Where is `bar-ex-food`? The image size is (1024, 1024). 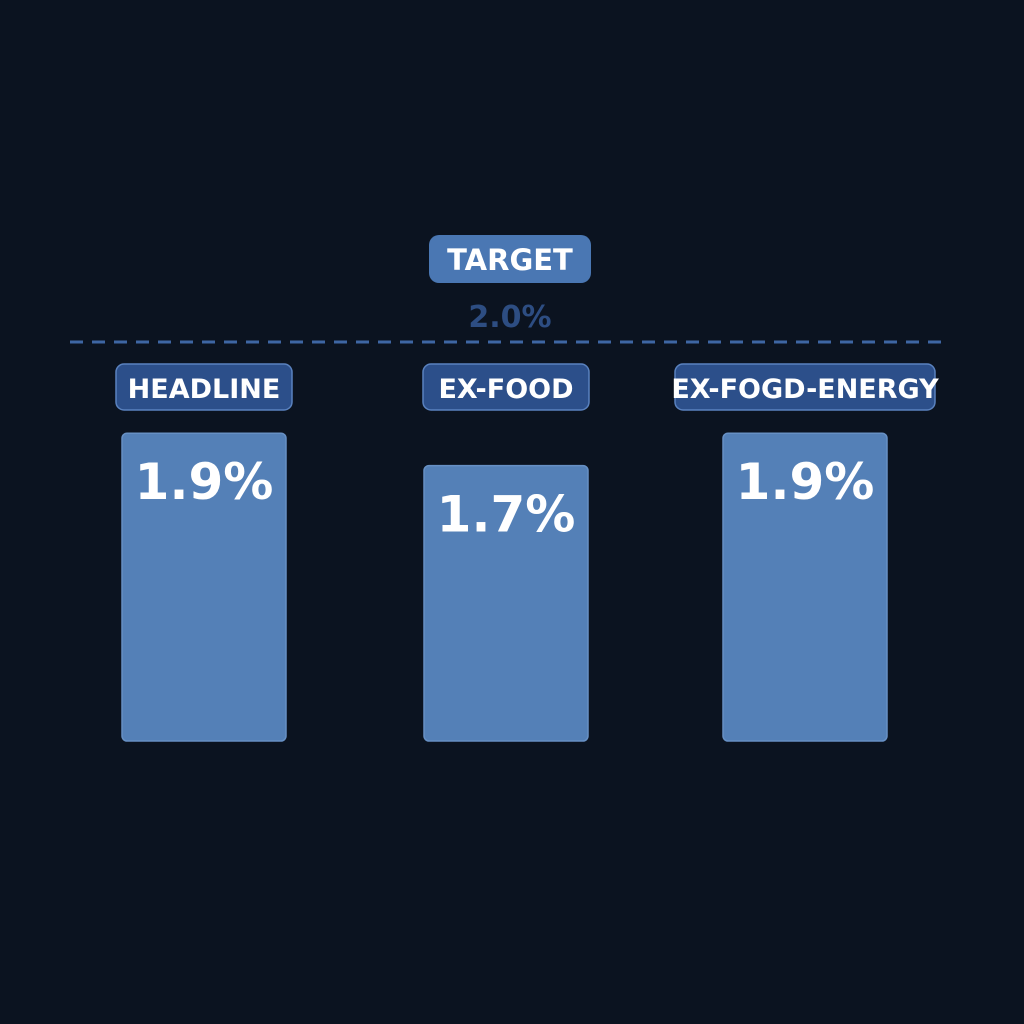 bar-ex-food is located at coordinates (506, 603).